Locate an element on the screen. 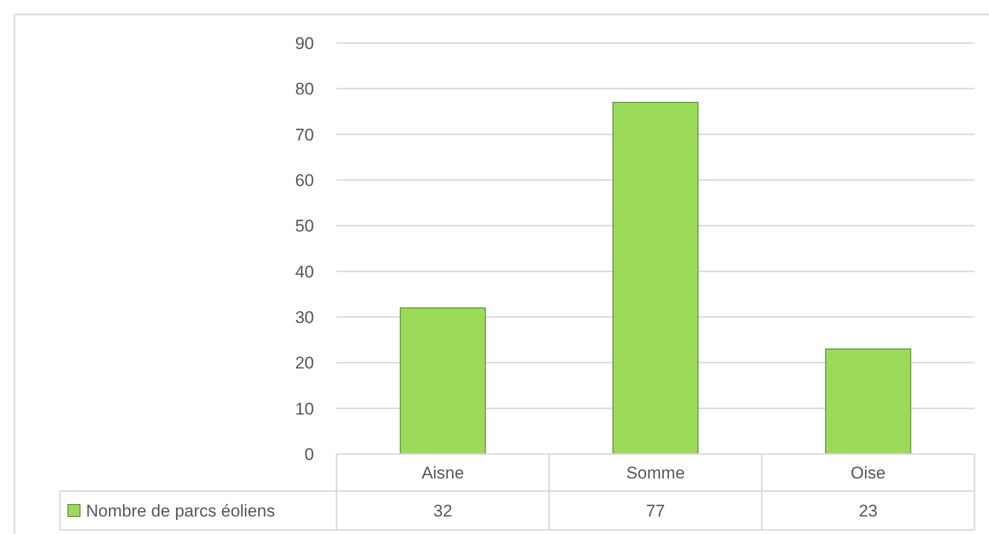  y-tick-label: 20 is located at coordinates (304, 363).